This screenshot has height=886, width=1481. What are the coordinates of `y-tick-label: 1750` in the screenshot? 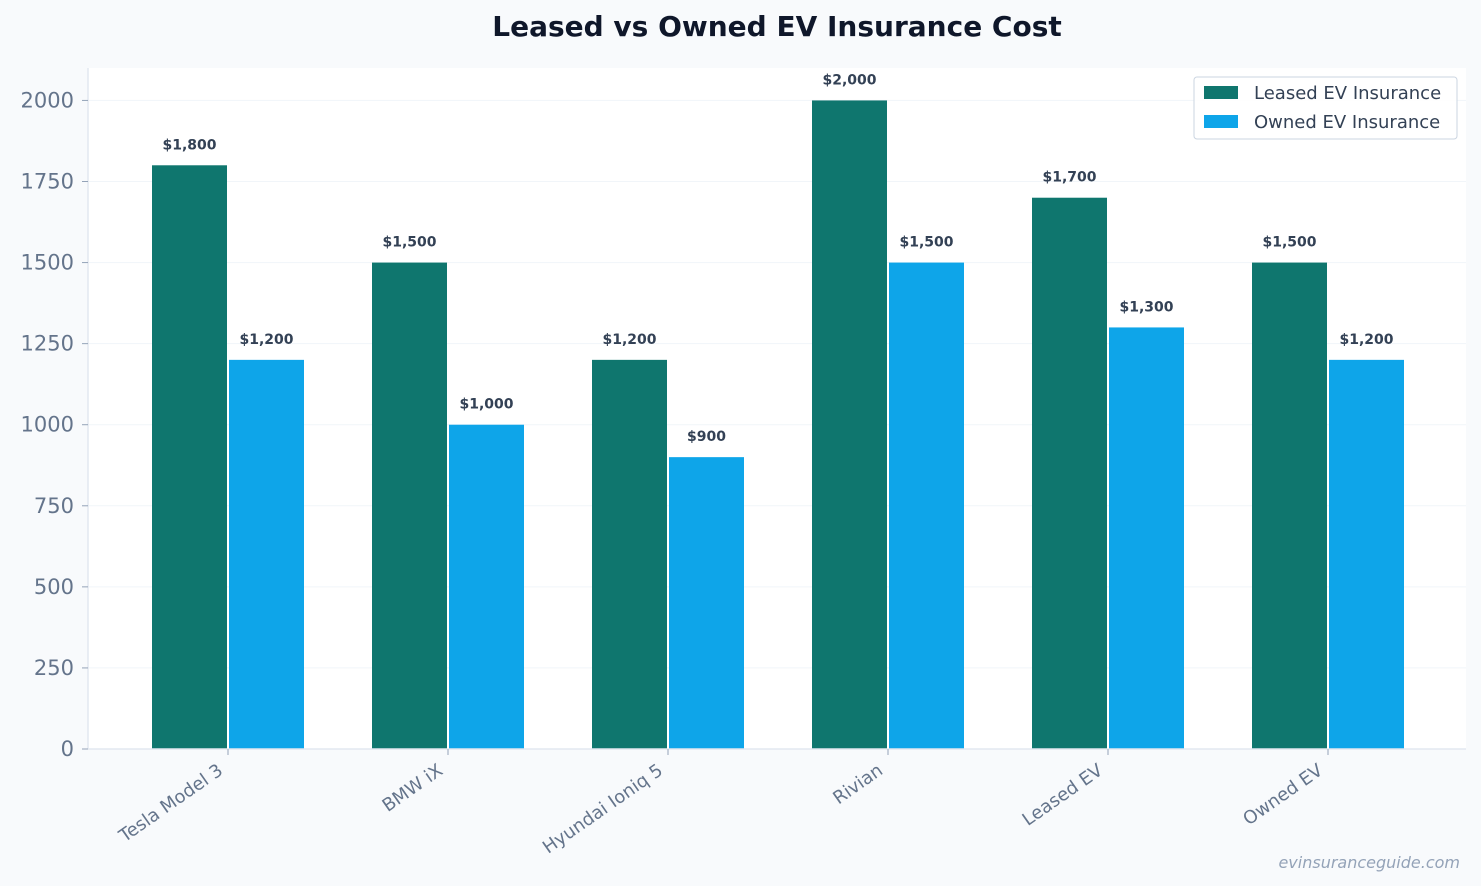 It's located at (47, 182).